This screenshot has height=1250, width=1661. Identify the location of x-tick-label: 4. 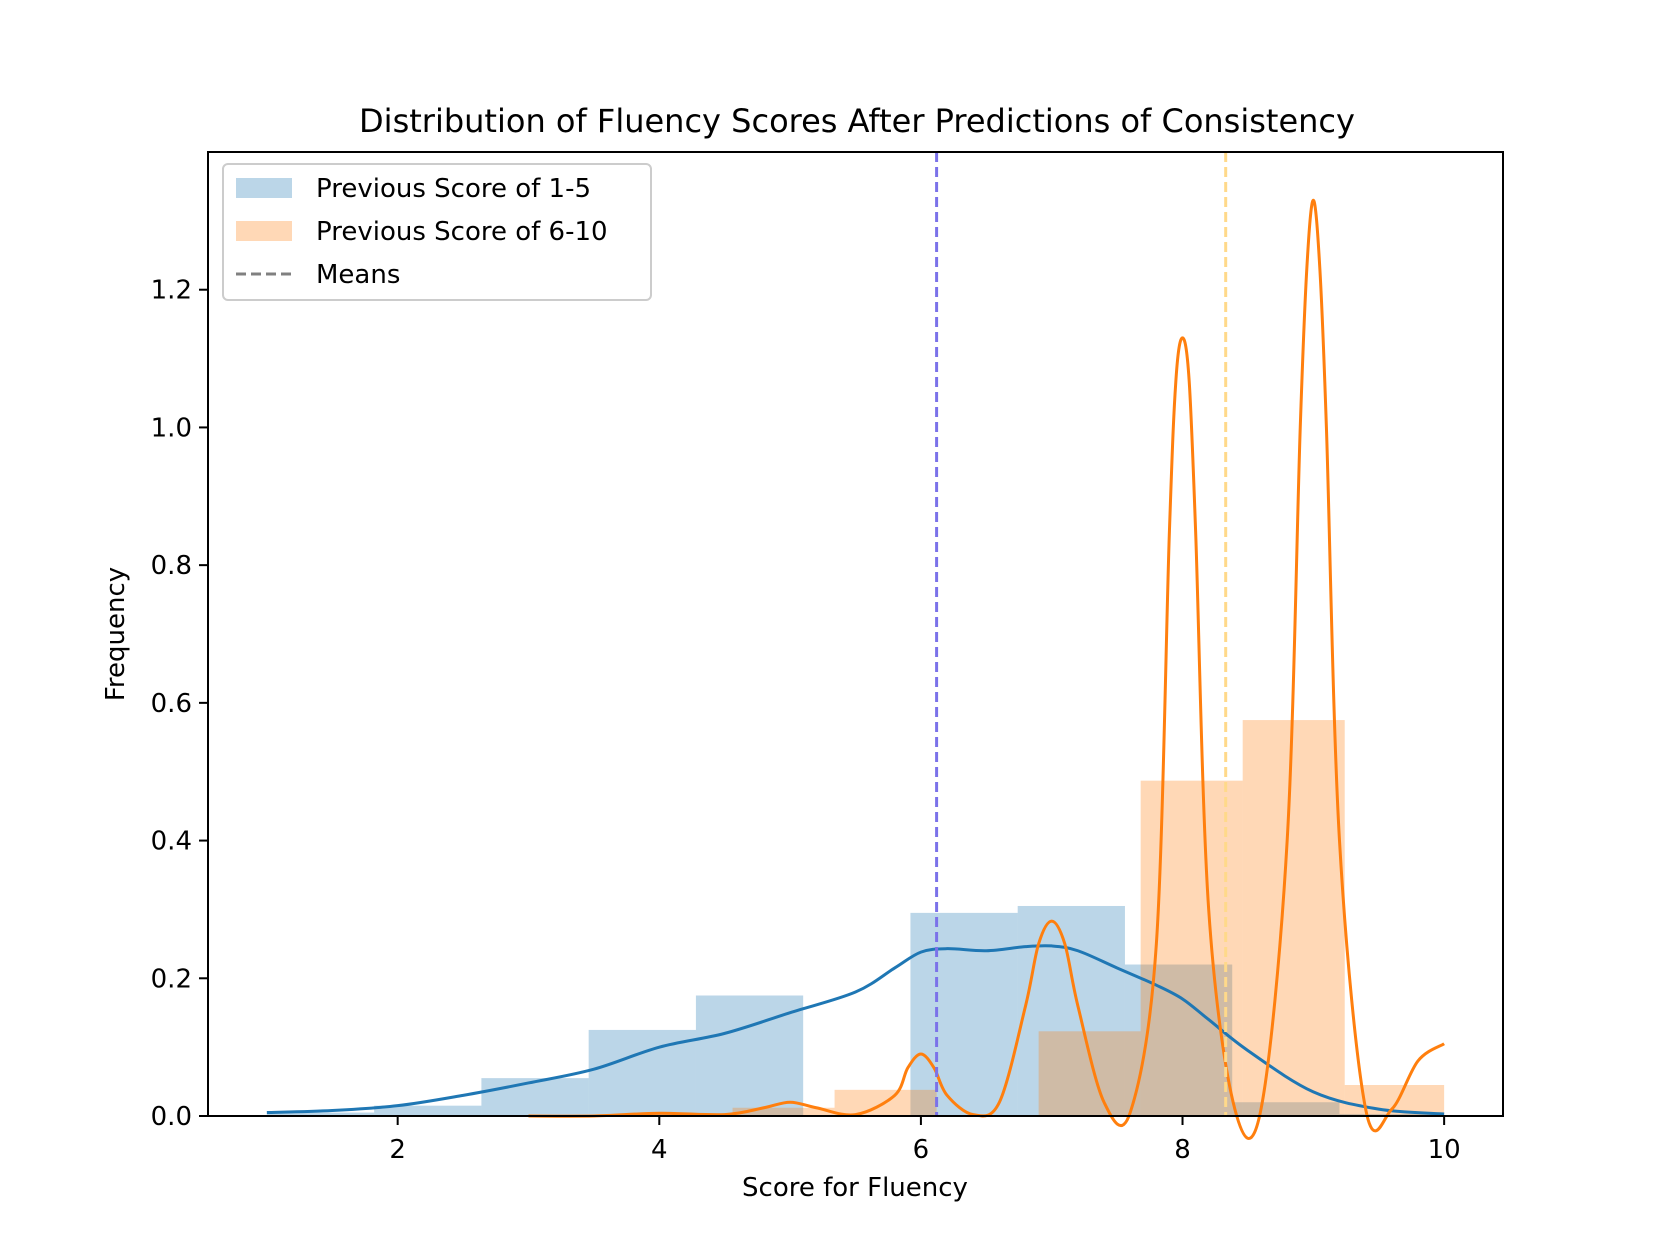
(659, 1150).